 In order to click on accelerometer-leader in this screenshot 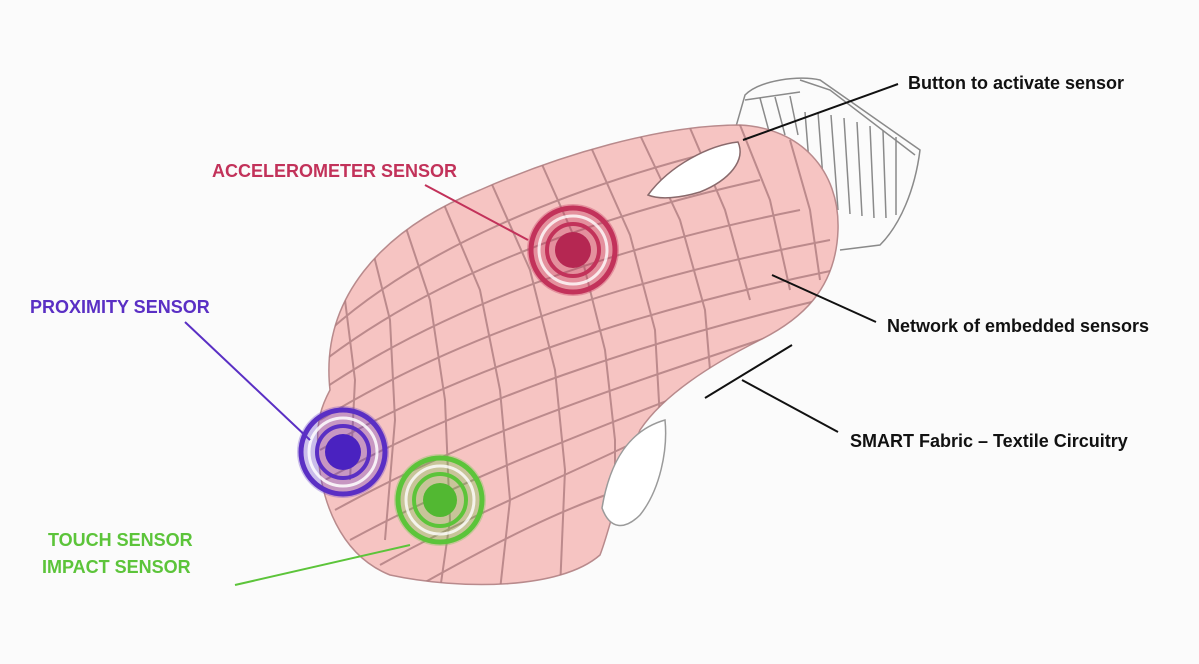, I will do `click(476, 212)`.